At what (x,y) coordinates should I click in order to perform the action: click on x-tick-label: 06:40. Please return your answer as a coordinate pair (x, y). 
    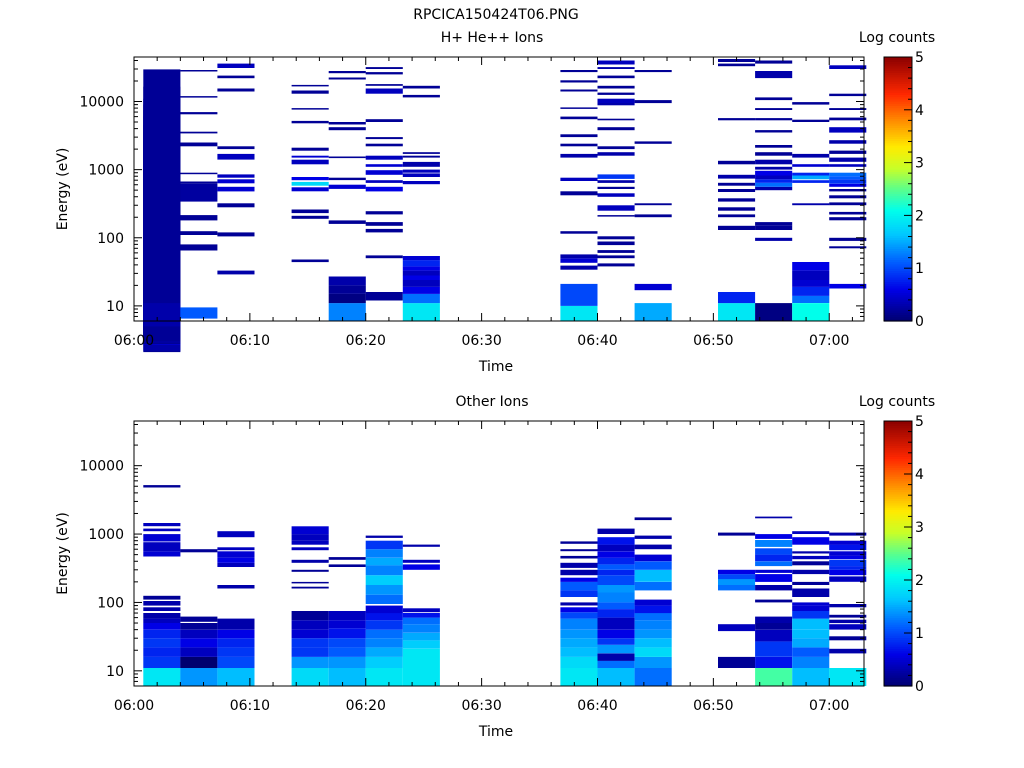
    Looking at the image, I should click on (597, 341).